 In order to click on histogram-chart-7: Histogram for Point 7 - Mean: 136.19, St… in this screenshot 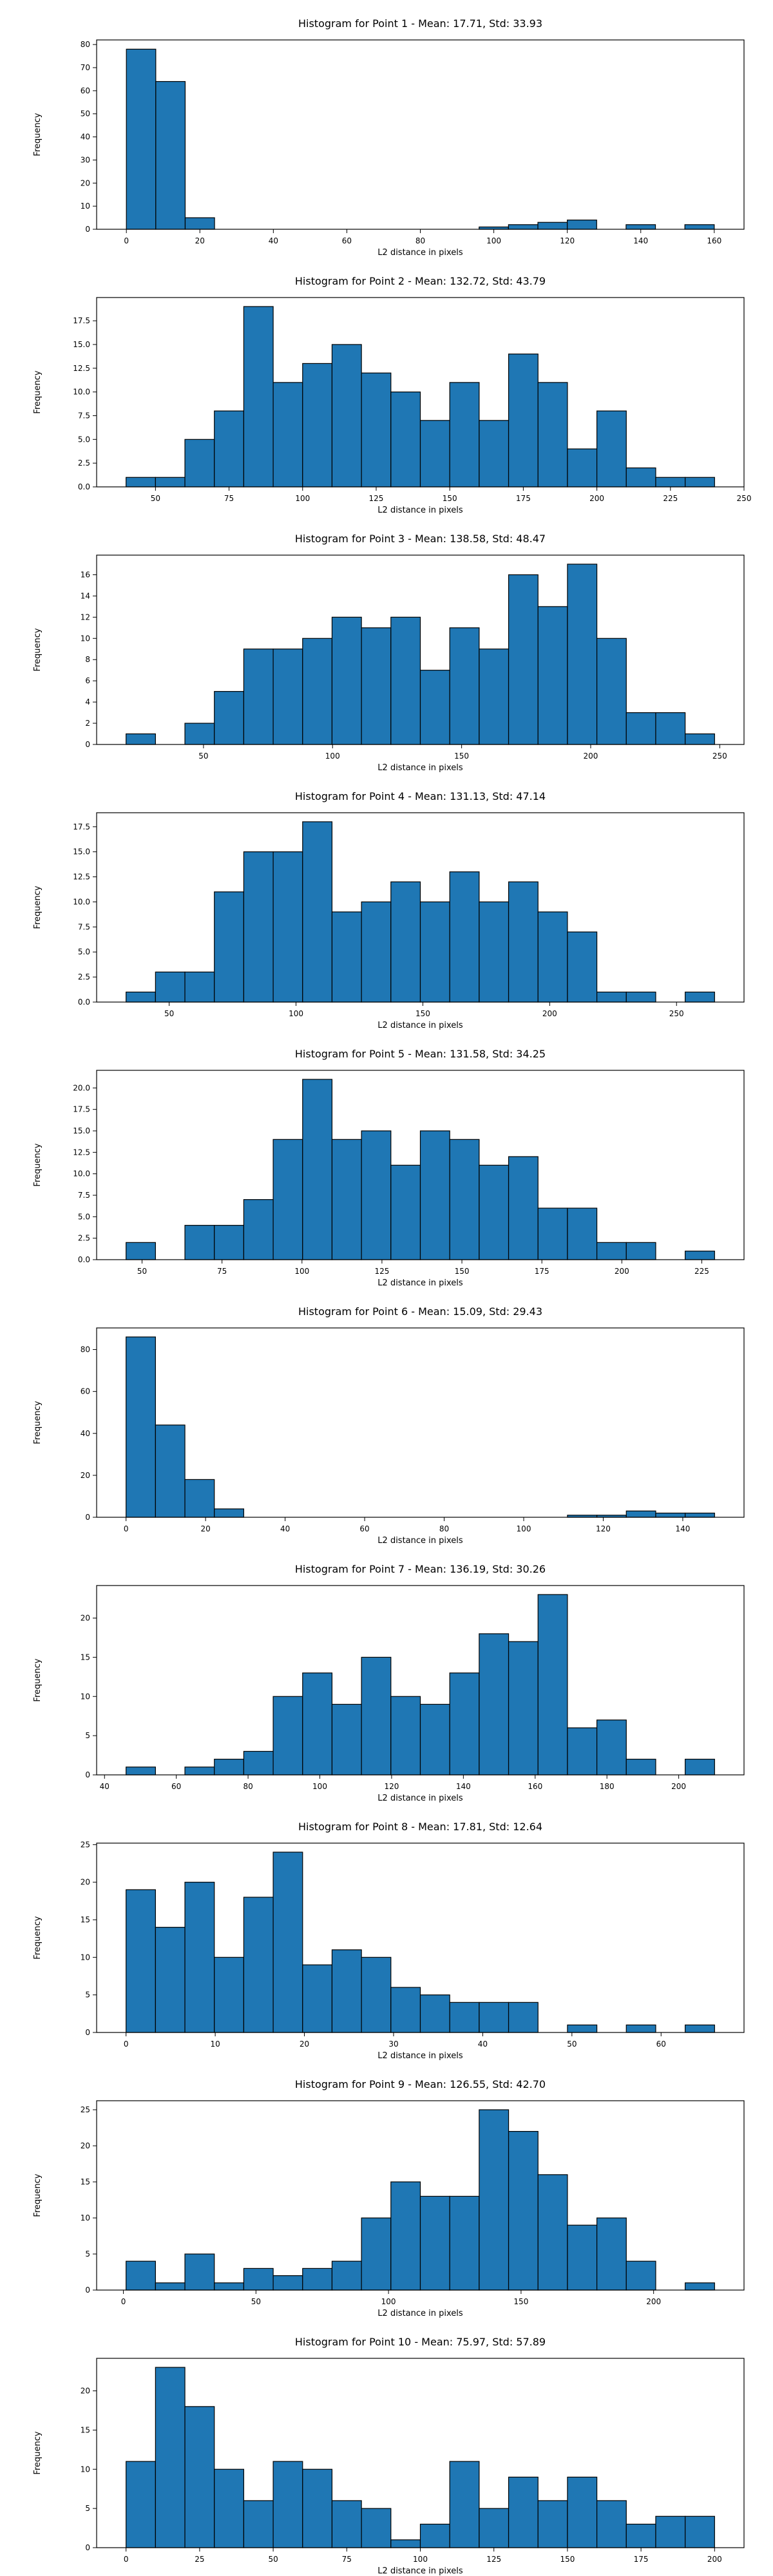, I will do `click(389, 1683)`.